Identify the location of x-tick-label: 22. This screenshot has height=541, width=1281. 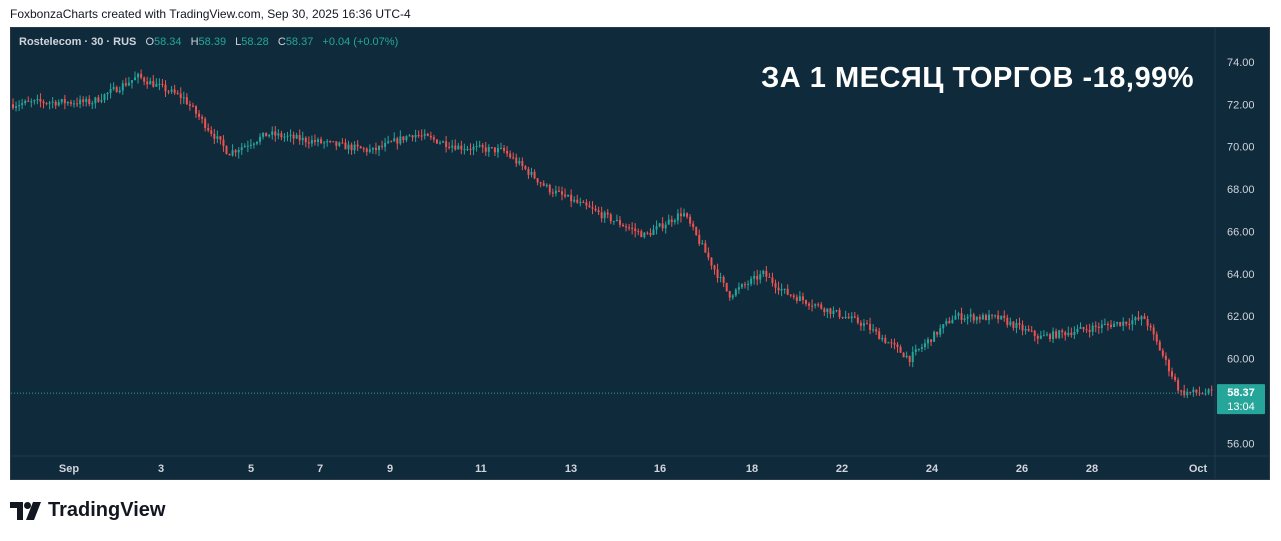
(842, 469).